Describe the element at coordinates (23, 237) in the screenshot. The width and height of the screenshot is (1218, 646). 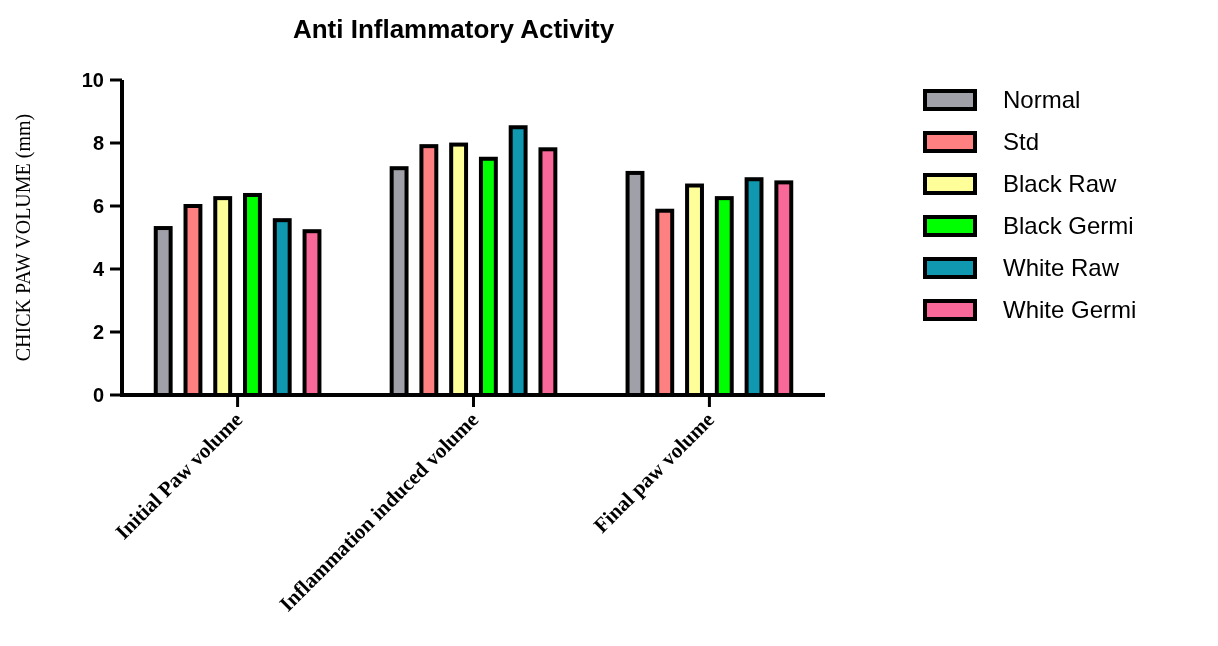
I see `y-axis-title: CHICK PAW VOLUME (mm)` at that location.